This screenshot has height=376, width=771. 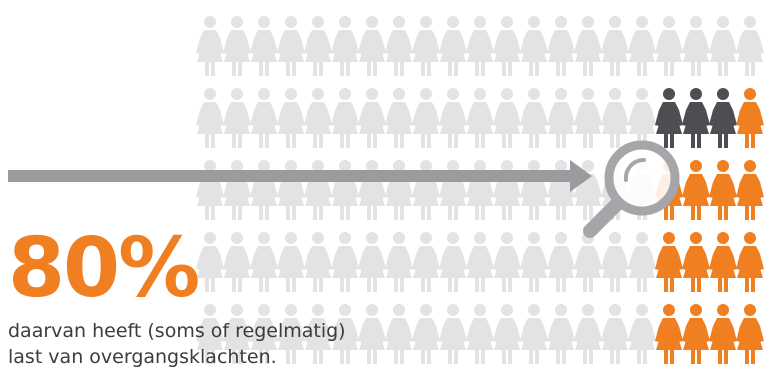 I want to click on caption-line-1: daarvan heeft (soms of regelmatig), so click(x=177, y=331).